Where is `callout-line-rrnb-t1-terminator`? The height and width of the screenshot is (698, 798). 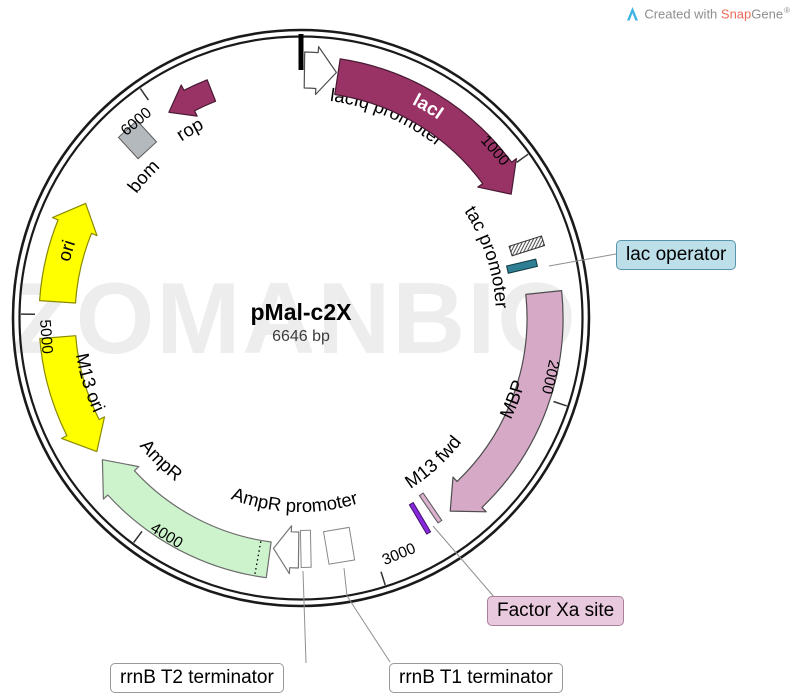 callout-line-rrnb-t1-terminator is located at coordinates (367, 615).